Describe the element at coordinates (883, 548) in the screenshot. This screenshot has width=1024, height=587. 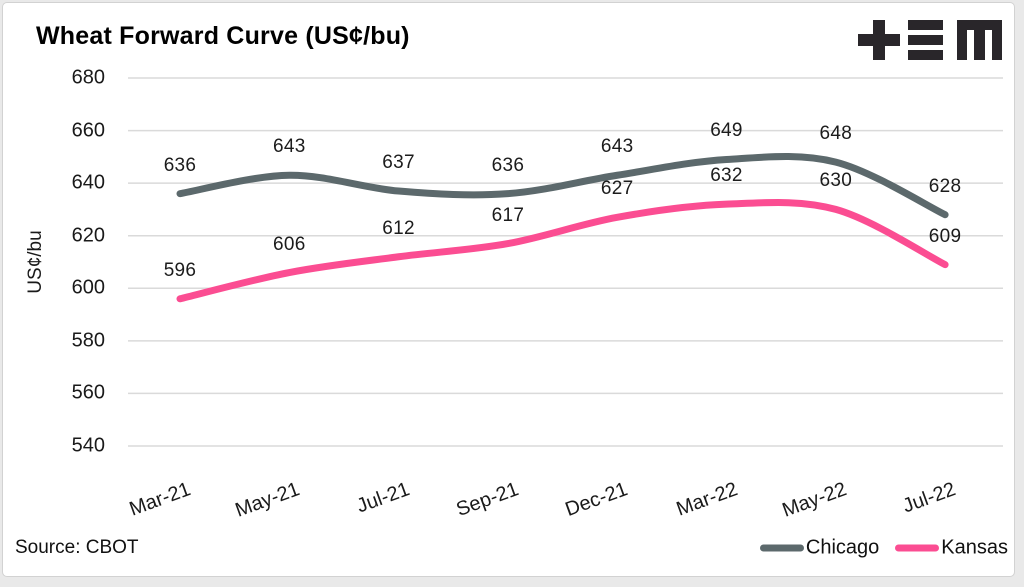
I see `legend: Chicago Kansas` at that location.